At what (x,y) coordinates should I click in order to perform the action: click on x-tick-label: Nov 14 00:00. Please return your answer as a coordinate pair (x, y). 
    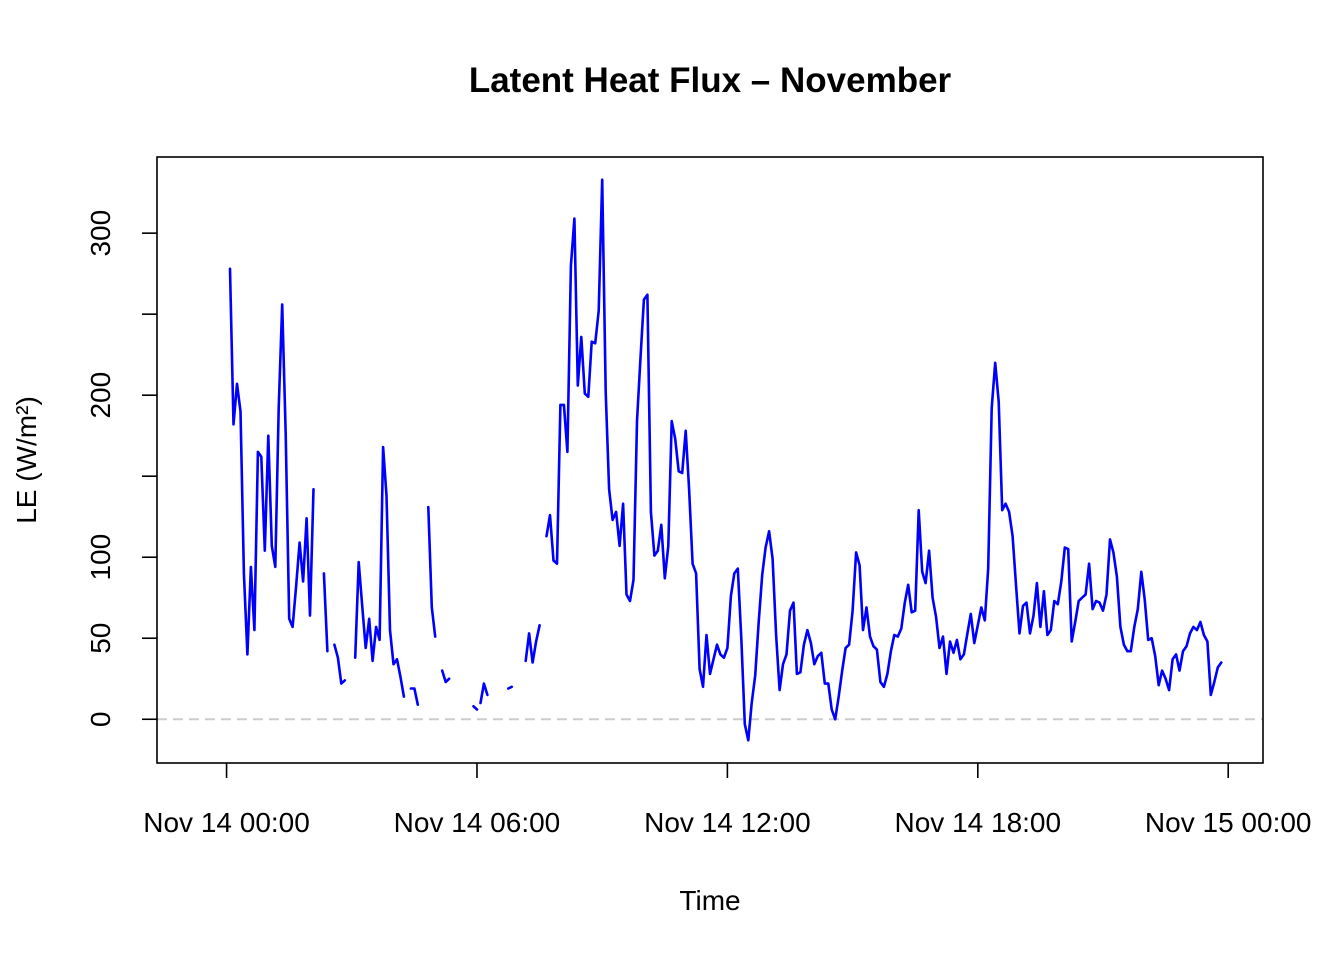
    Looking at the image, I should click on (226, 822).